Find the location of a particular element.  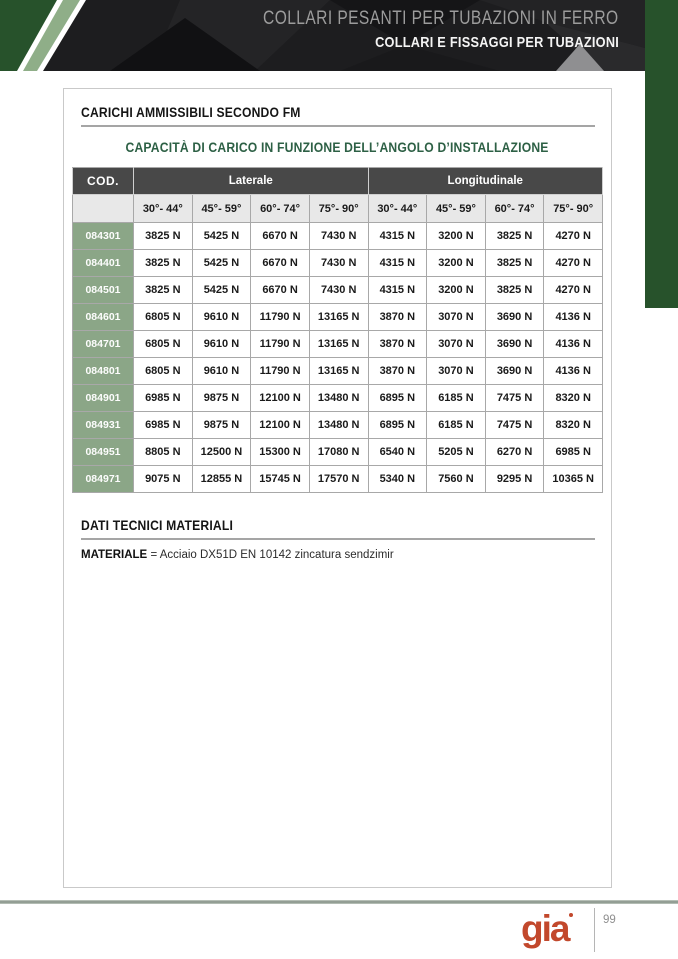

angle-header-cell: 60°- 74° is located at coordinates (280, 208).